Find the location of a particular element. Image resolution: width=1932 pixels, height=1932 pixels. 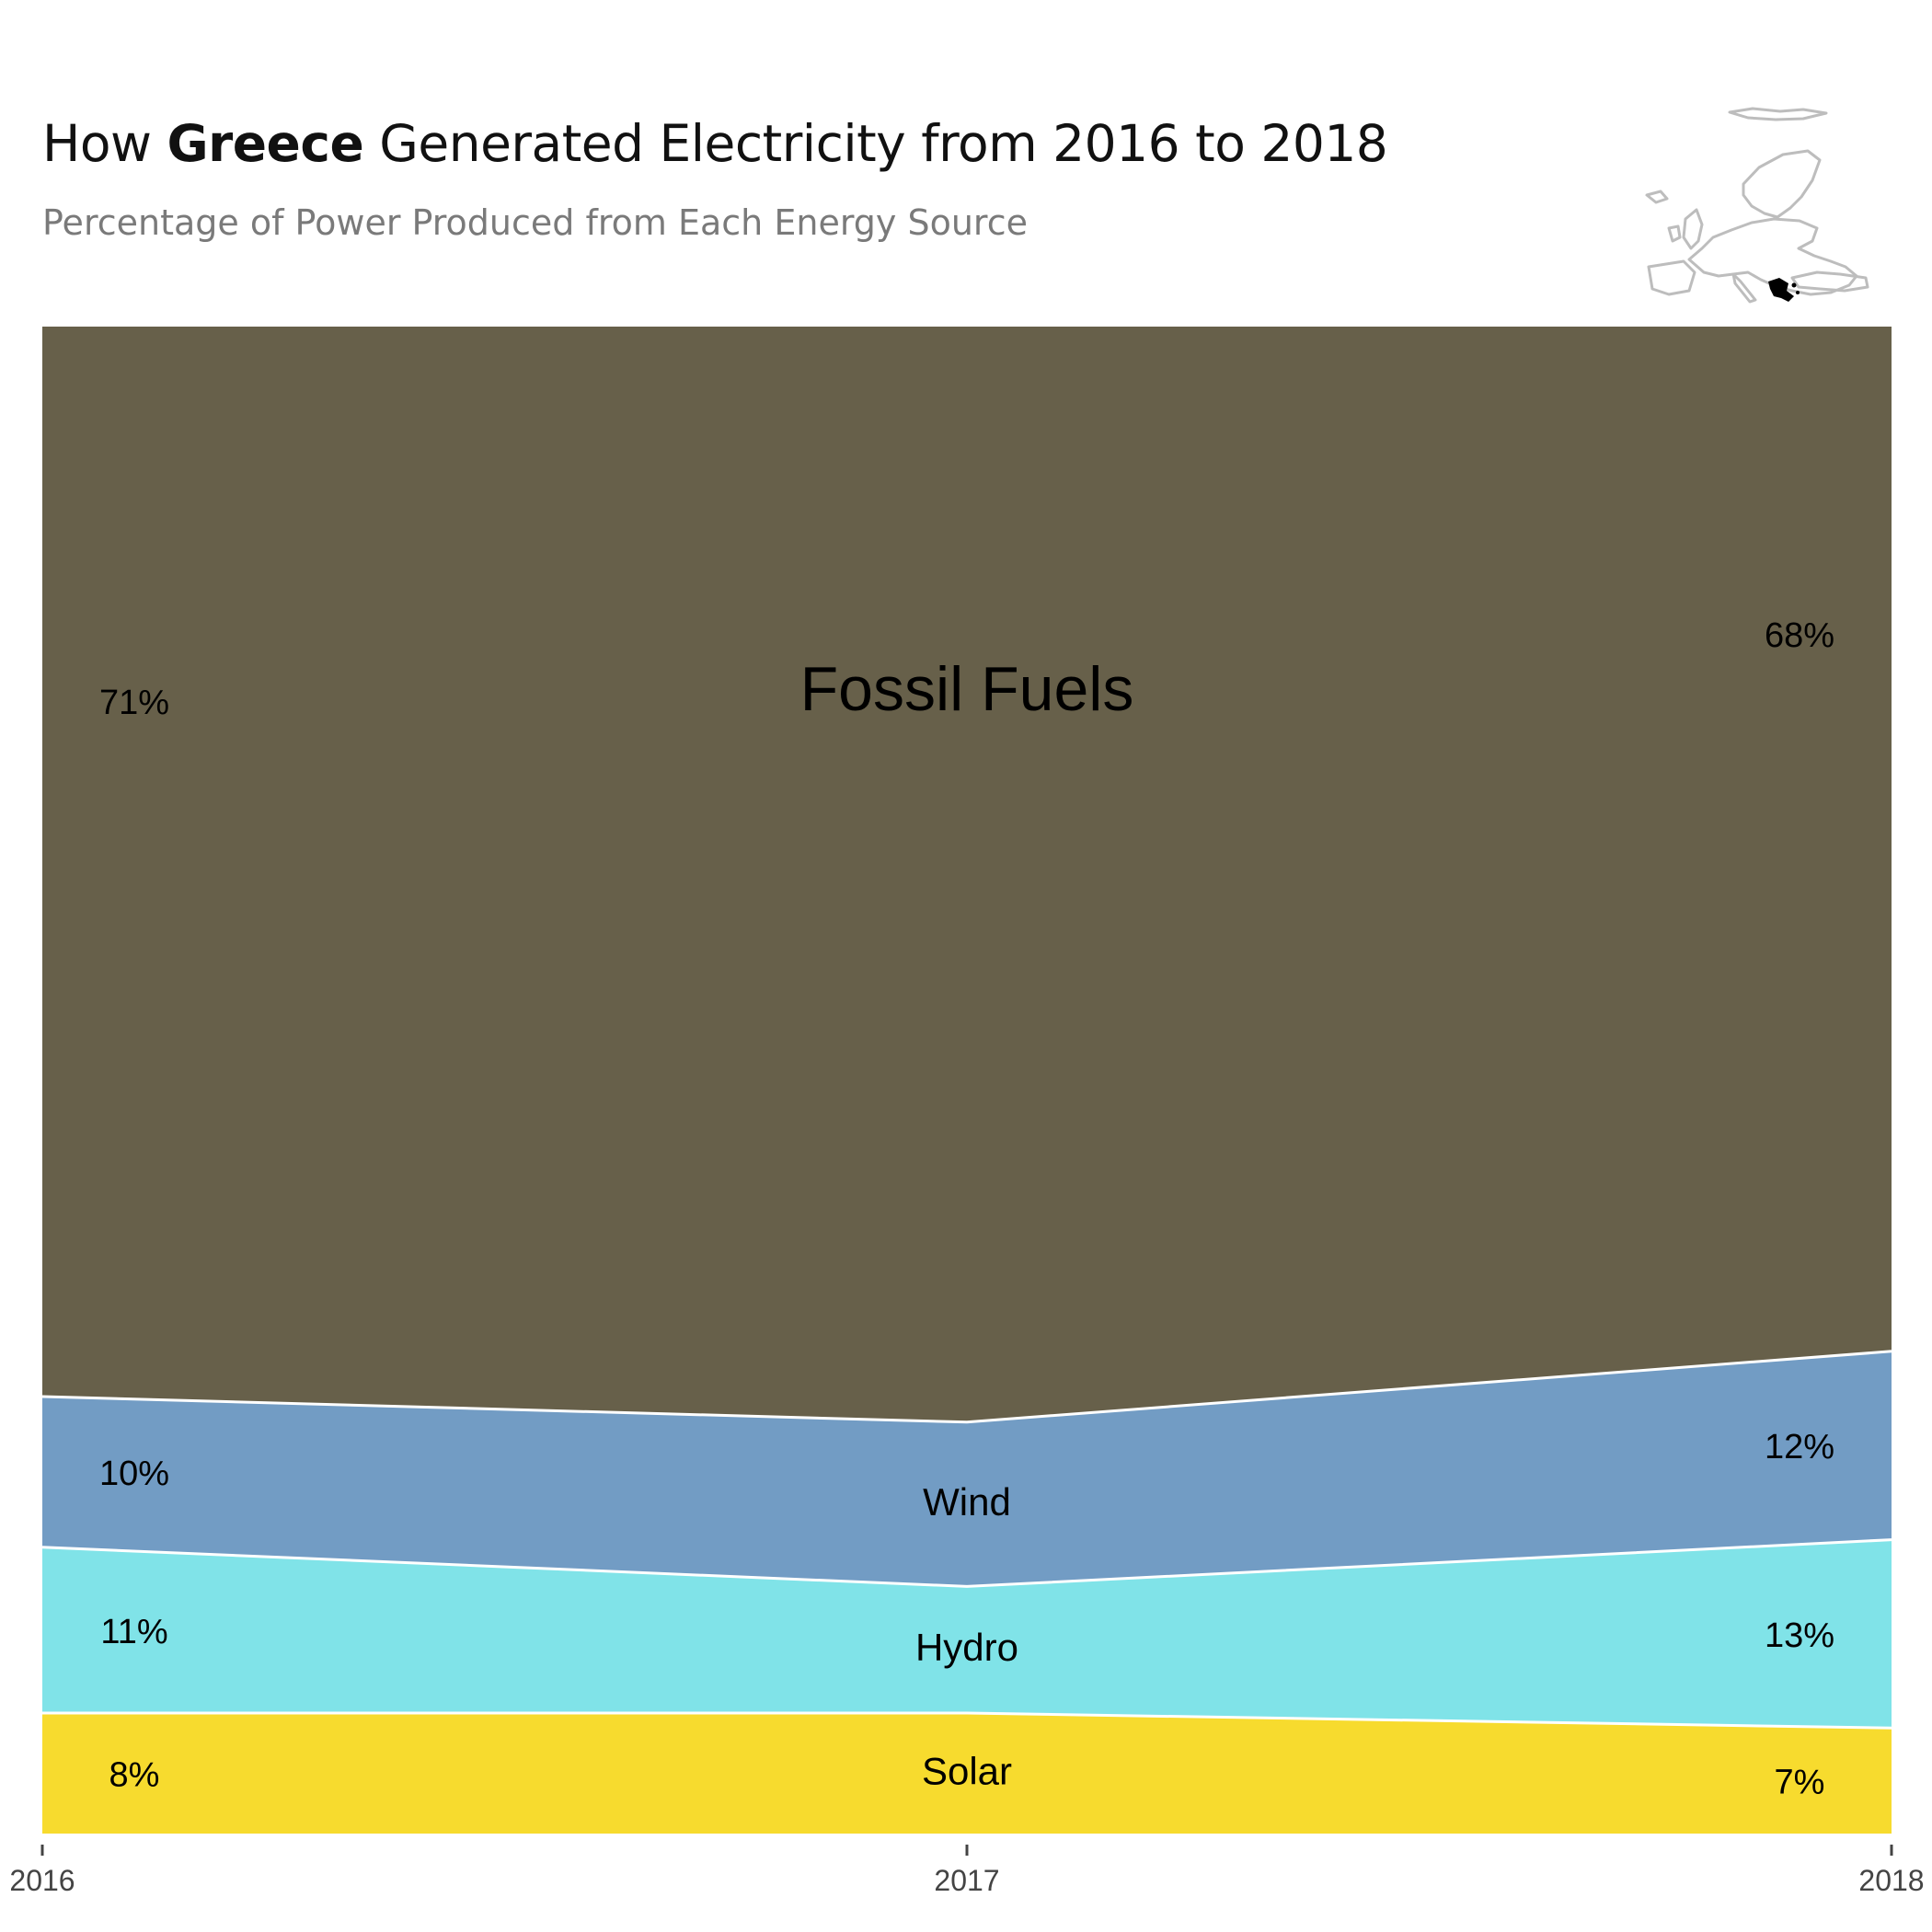

x-tick-label: 2017 is located at coordinates (966, 1880).